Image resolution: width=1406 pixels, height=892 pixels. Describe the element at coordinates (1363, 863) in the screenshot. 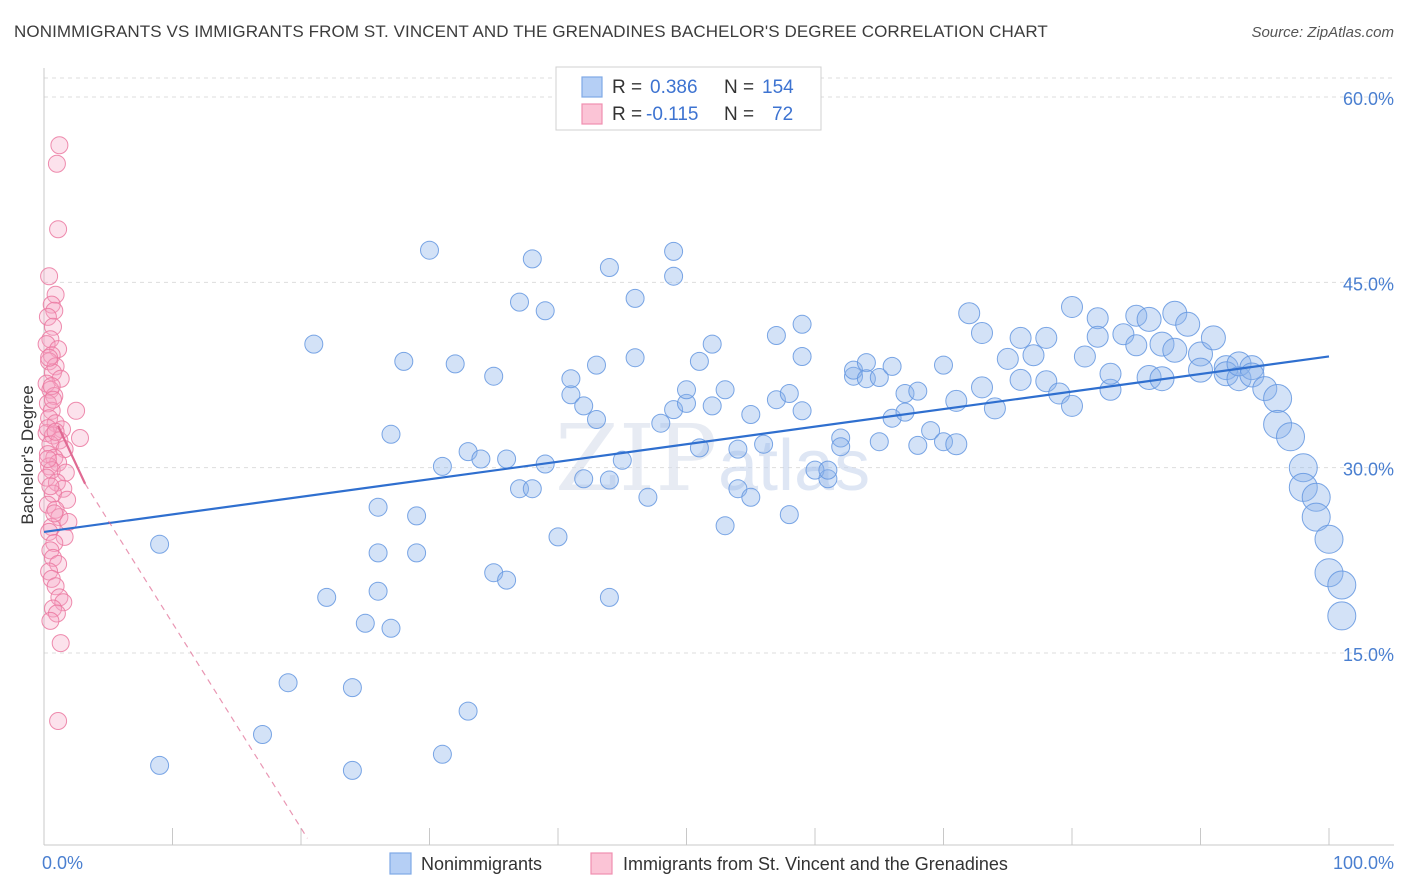

I see `x-tick-label-max: 100.0%` at that location.